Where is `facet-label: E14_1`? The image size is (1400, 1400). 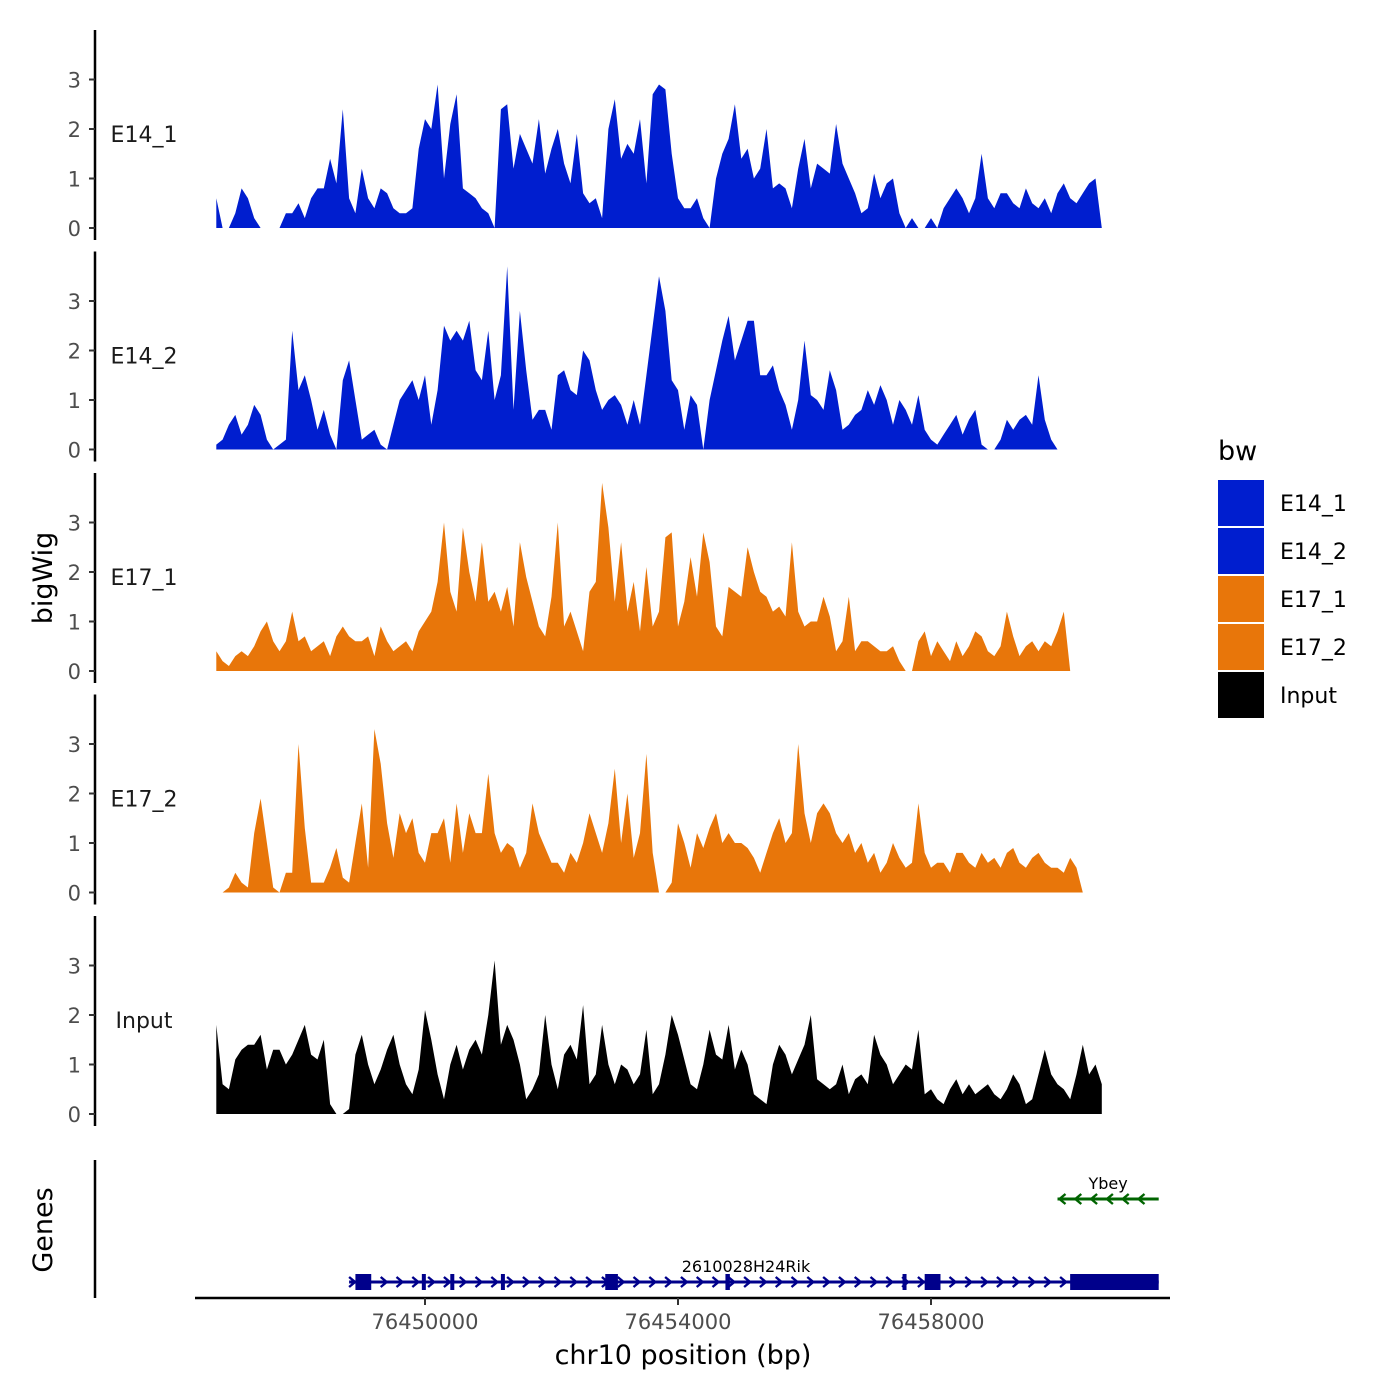
facet-label: E14_1 is located at coordinates (144, 135).